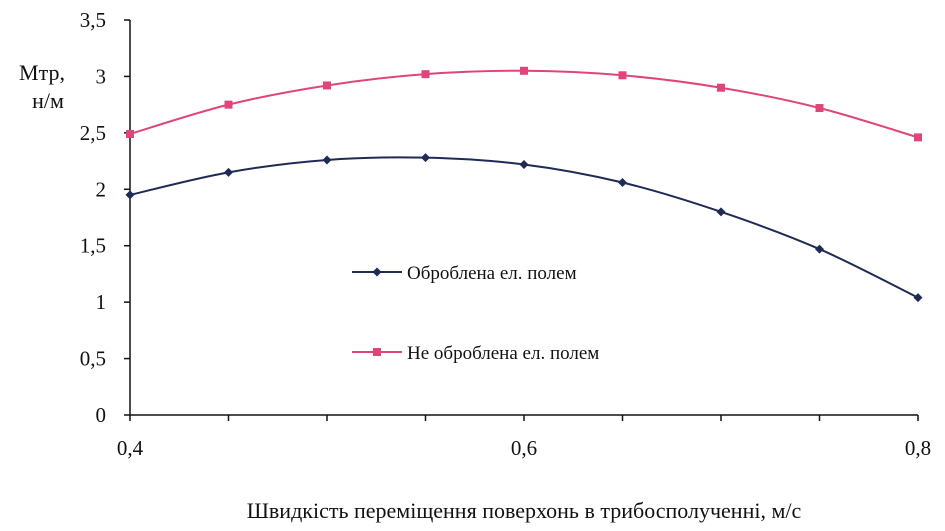  I want to click on series-line, so click(524, 104).